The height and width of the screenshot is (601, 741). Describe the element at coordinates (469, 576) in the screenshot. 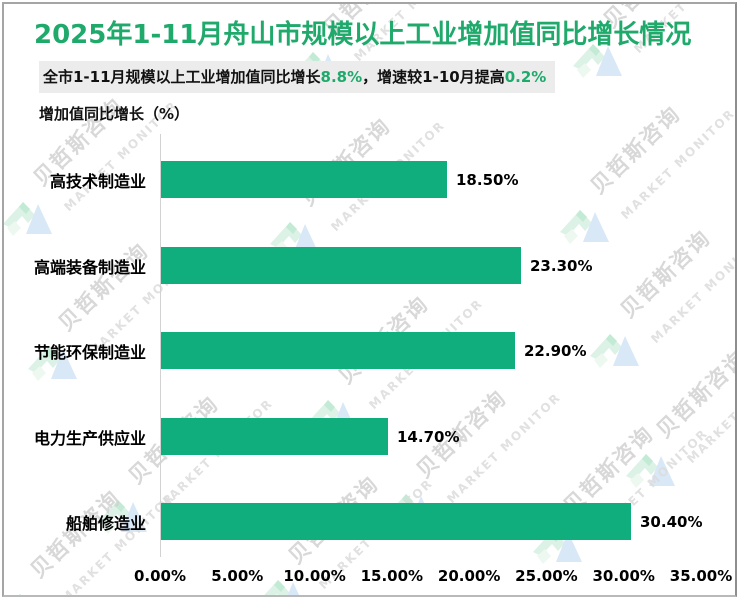

I see `x-tick-label: 20.00%` at that location.